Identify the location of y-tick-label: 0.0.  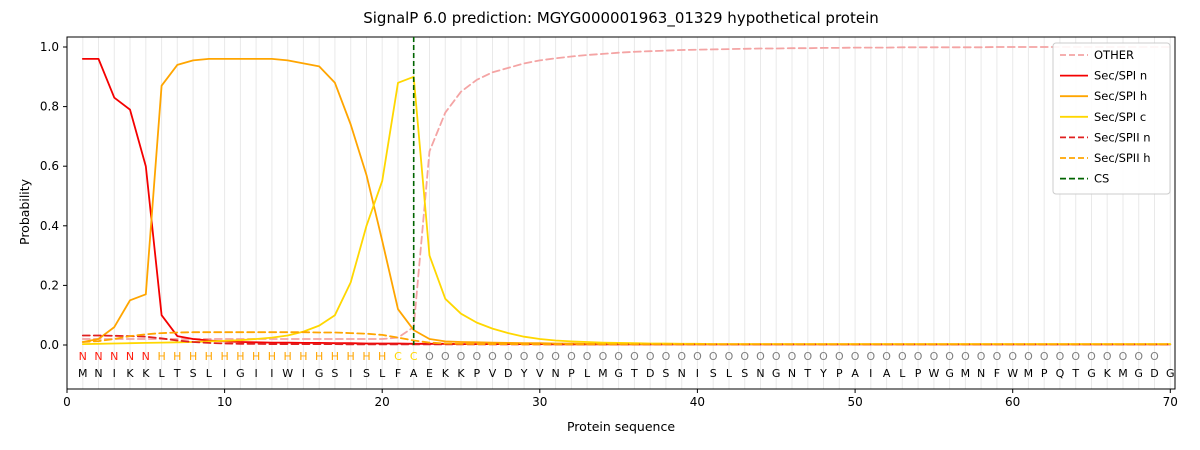
(49, 345).